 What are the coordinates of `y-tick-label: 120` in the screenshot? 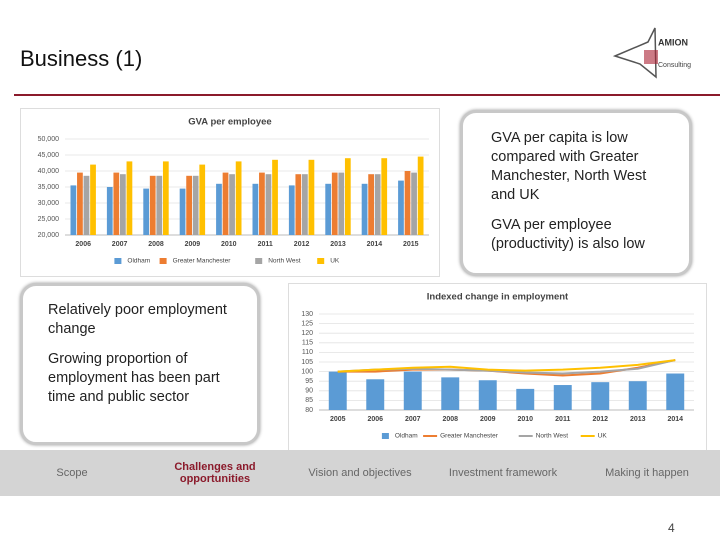 It's located at (307, 333).